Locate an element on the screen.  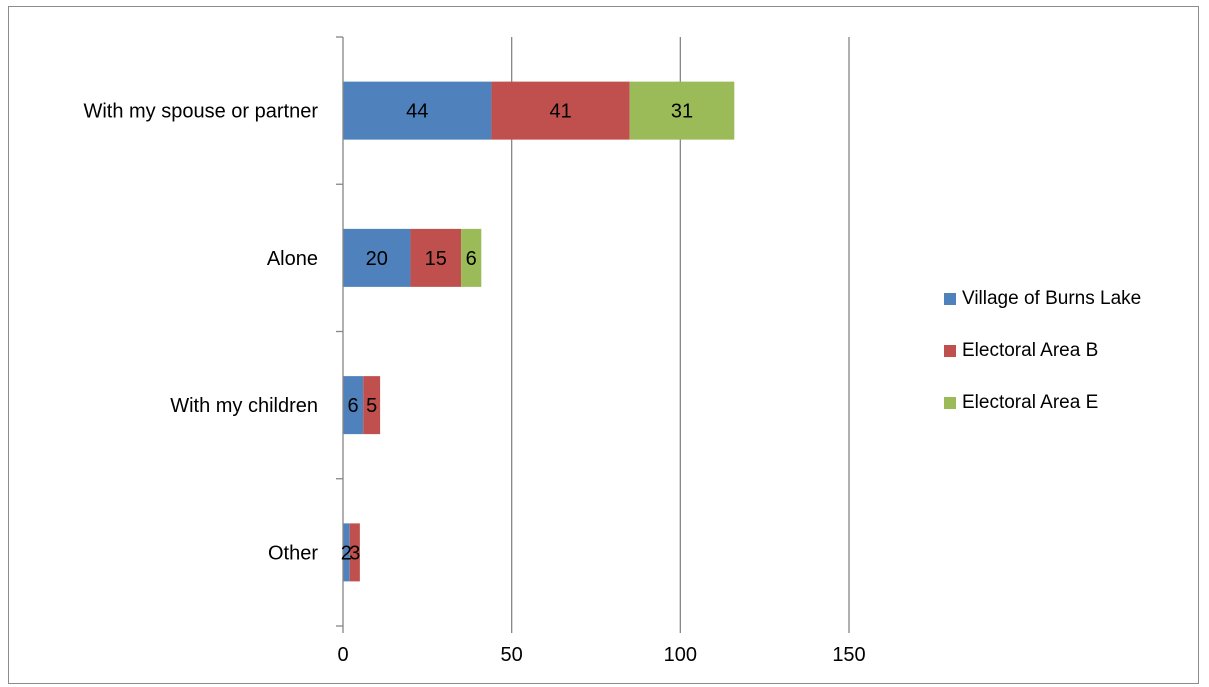
legend-label: Electoral Area B is located at coordinates (1030, 350).